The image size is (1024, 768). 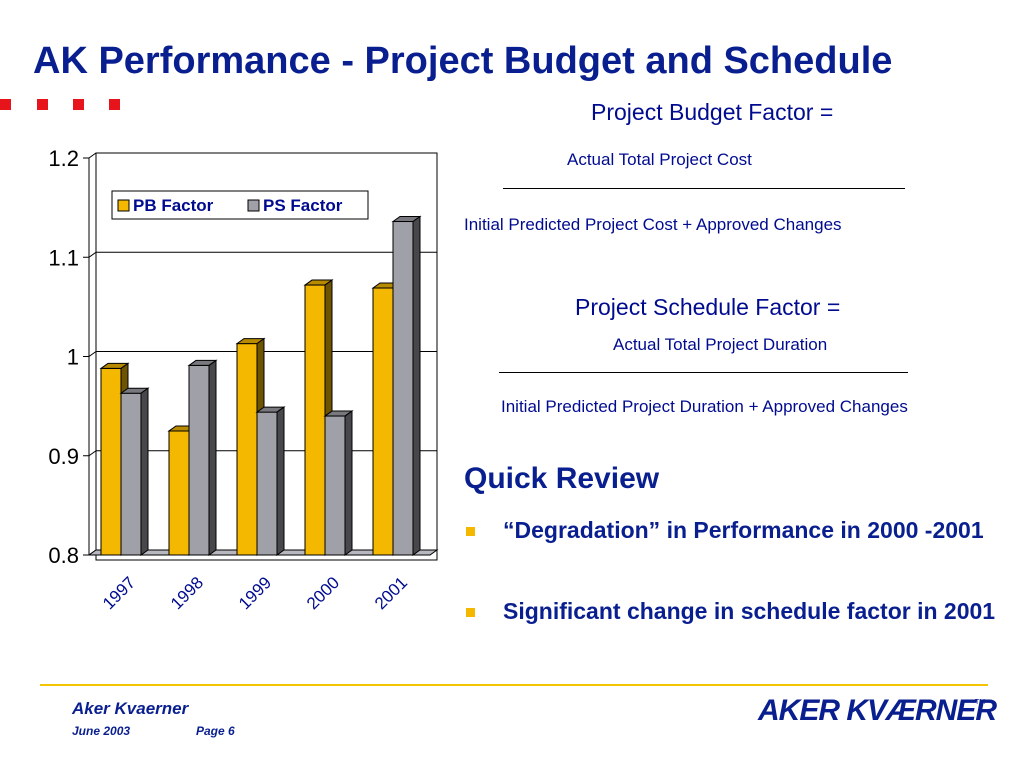 What do you see at coordinates (63, 158) in the screenshot?
I see `y-tick-label: 1.2` at bounding box center [63, 158].